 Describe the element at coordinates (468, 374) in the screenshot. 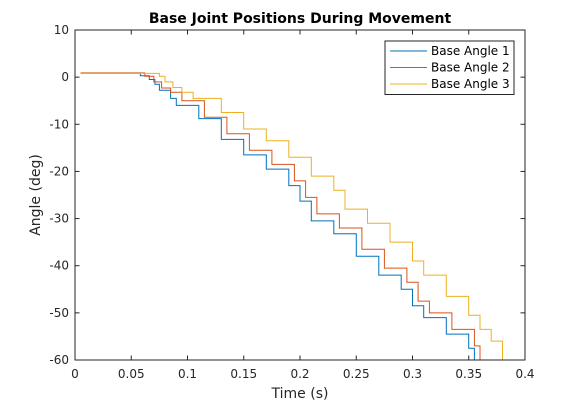

I see `x-tick-label: 0.35` at that location.